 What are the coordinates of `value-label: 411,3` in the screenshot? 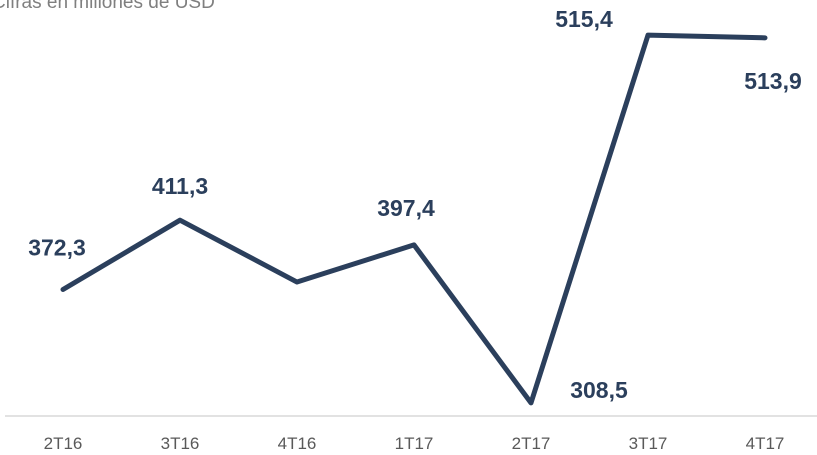 It's located at (180, 186).